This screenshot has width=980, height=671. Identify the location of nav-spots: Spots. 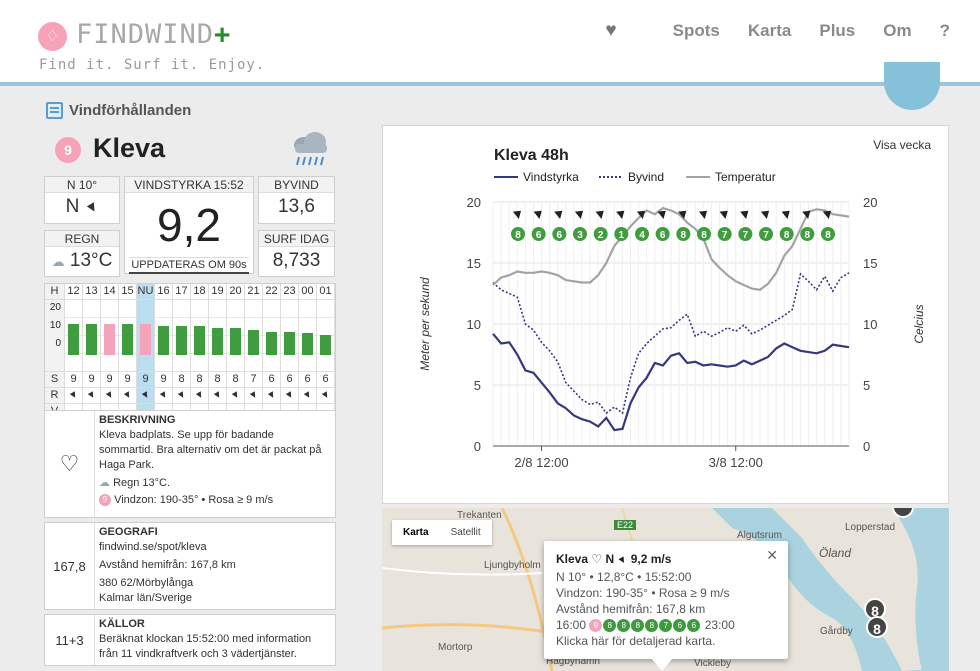
(696, 30).